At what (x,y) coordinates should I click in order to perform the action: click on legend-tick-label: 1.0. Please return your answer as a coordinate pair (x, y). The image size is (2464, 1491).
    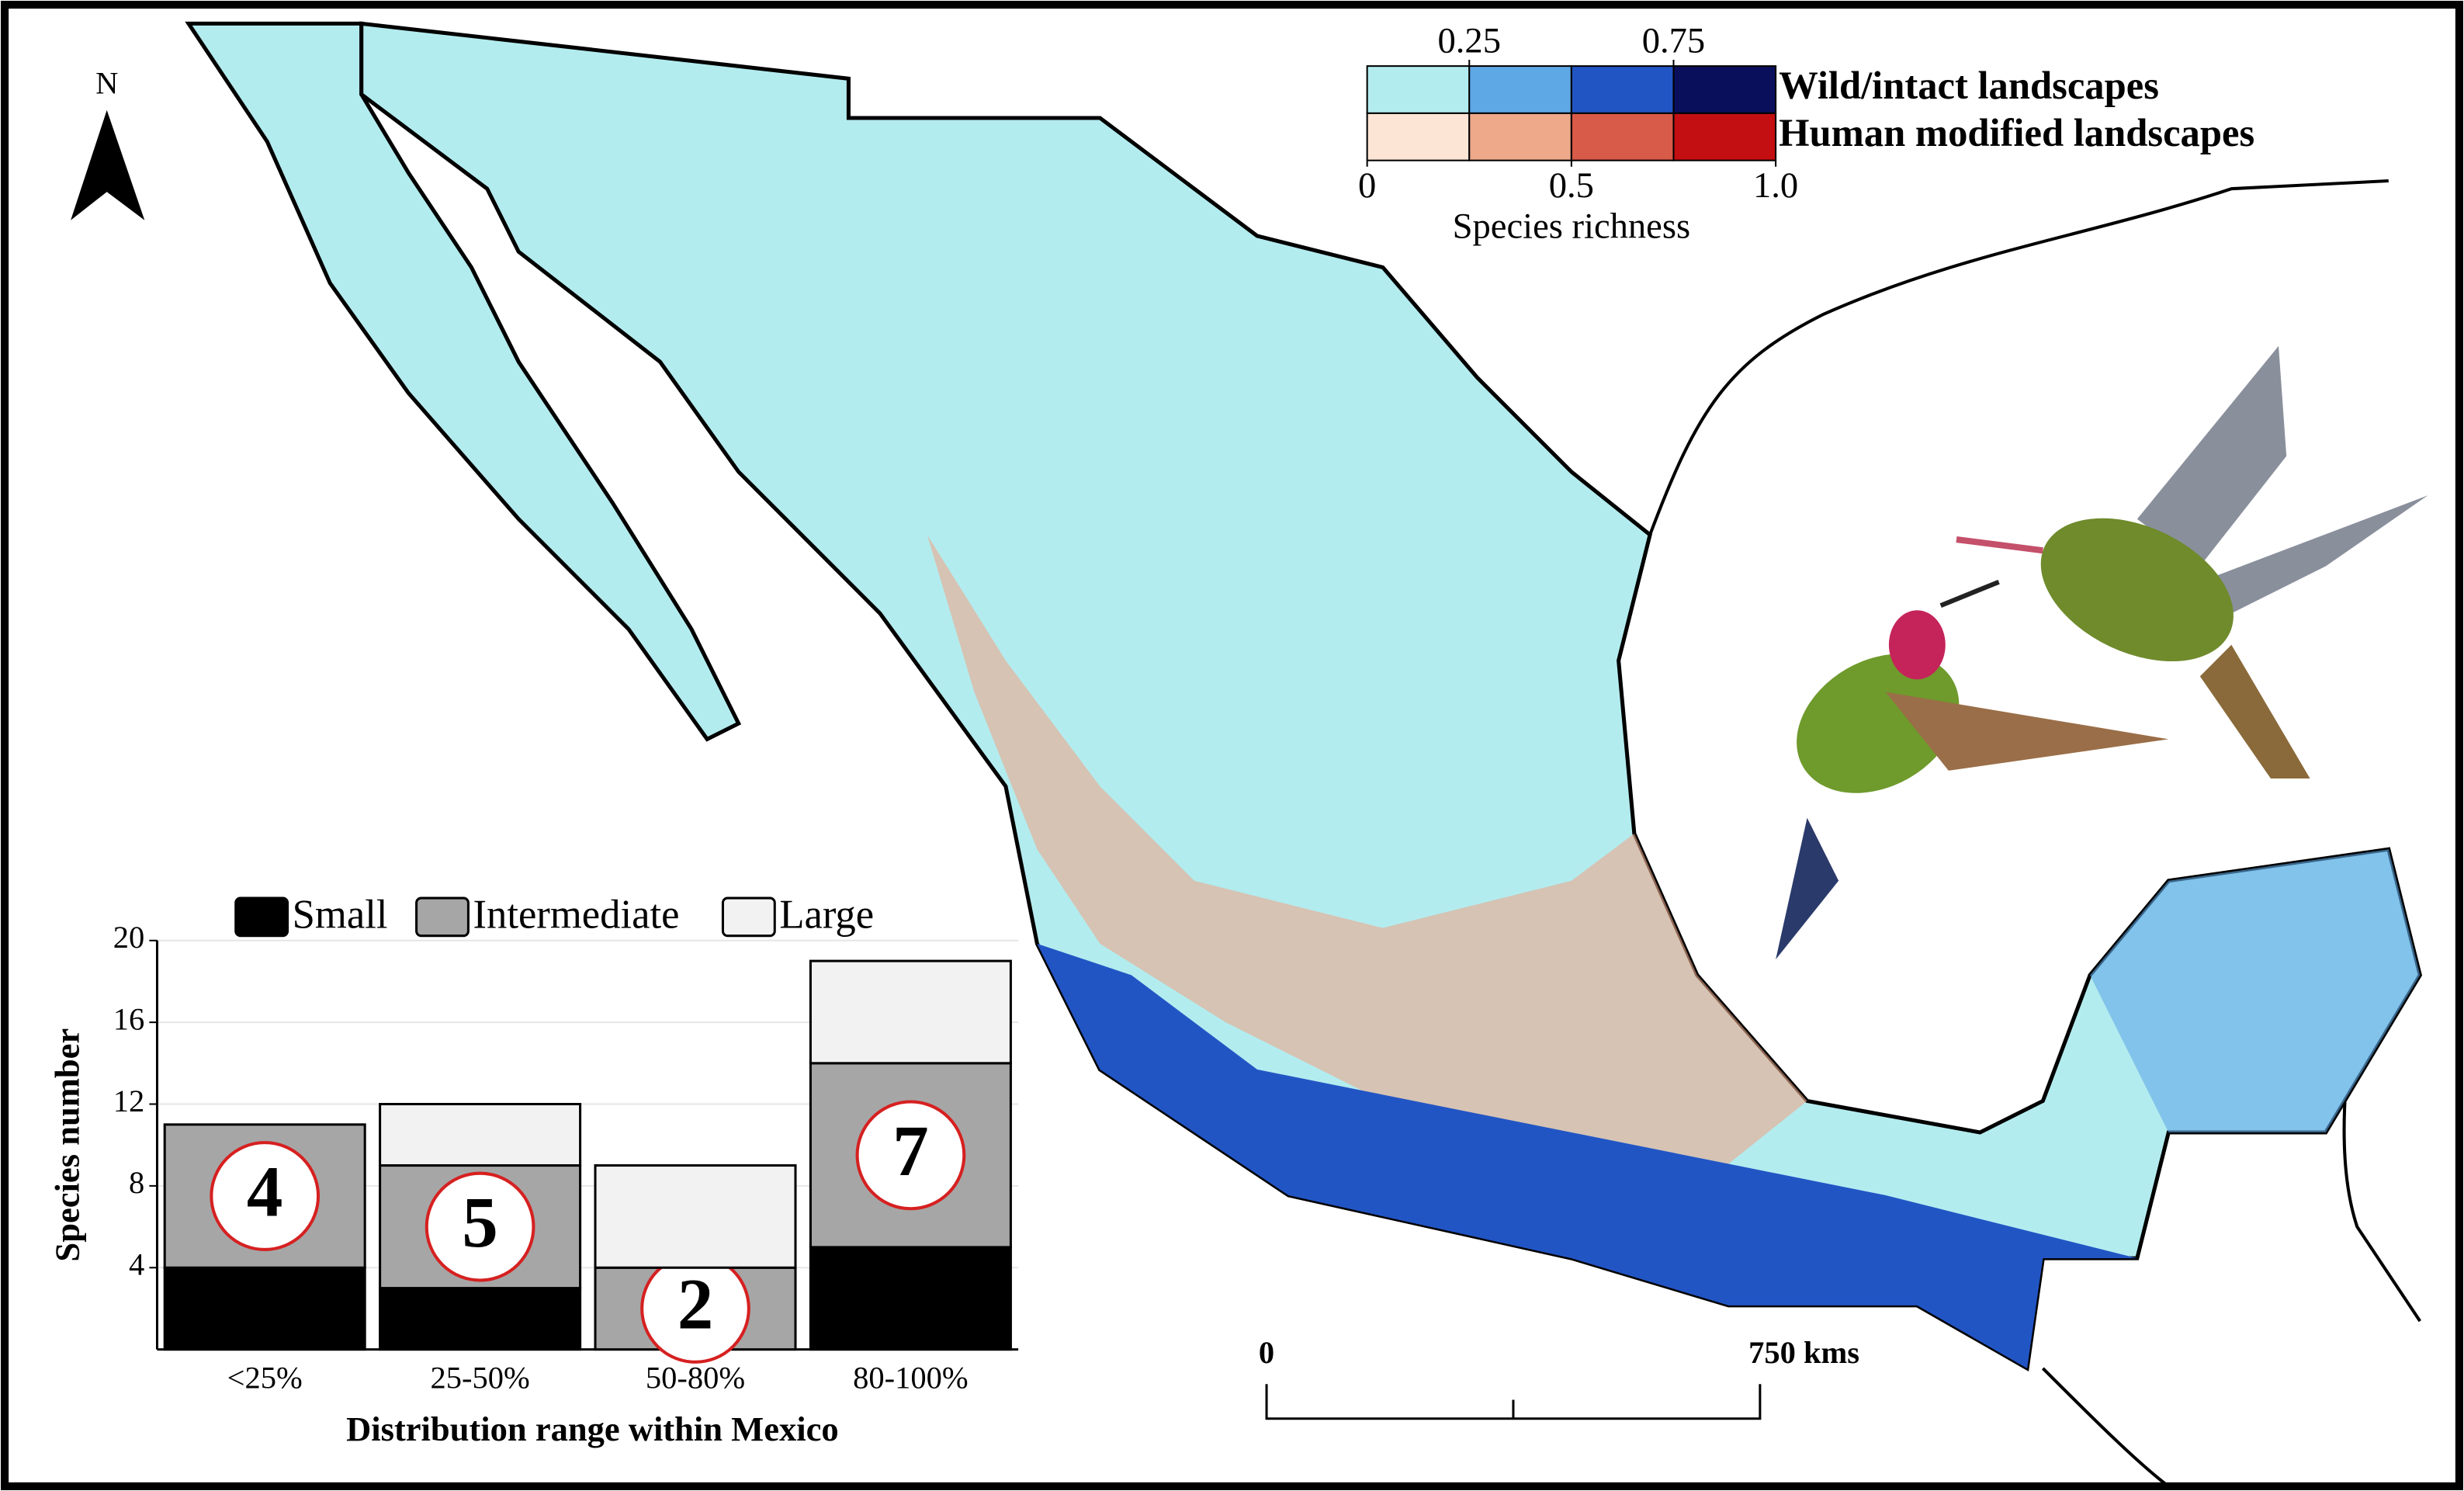
    Looking at the image, I should click on (1775, 186).